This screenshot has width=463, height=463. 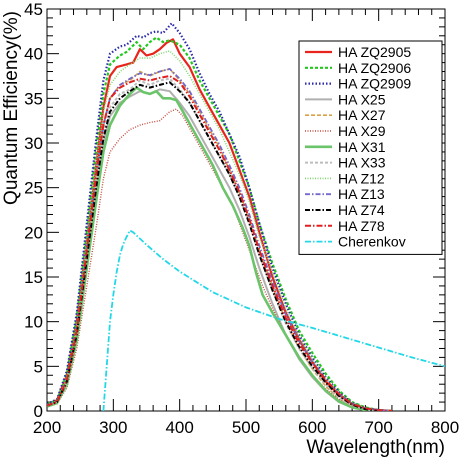 I want to click on legend-label: HA X25, so click(x=362, y=99).